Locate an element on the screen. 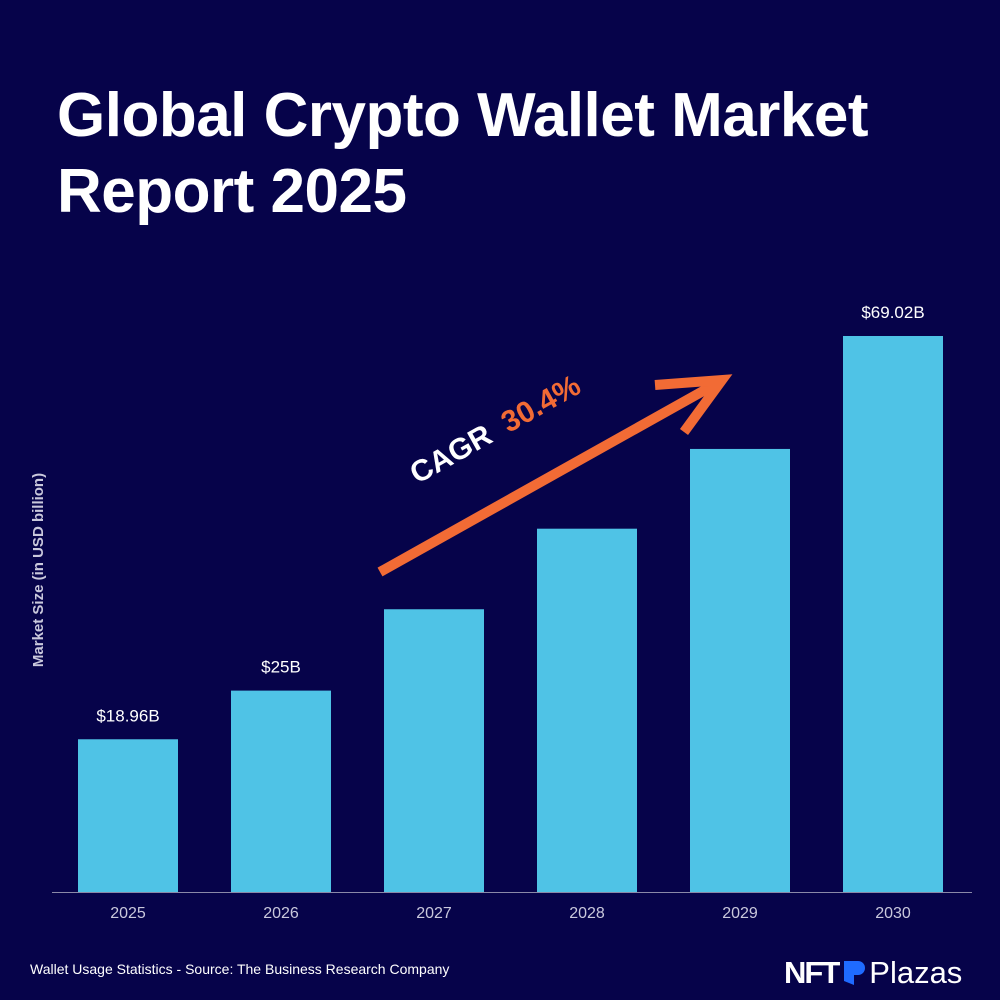 This screenshot has height=1000, width=1000. bar-2029 is located at coordinates (740, 670).